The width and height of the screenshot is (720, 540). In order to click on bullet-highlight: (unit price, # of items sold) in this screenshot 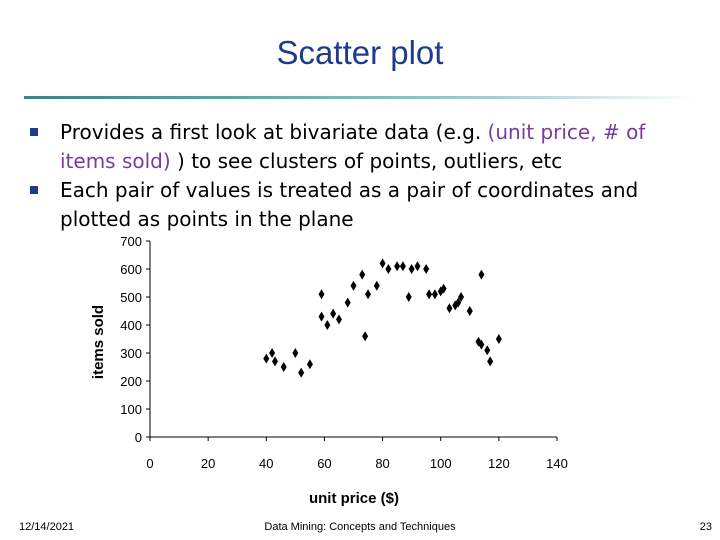, I will do `click(353, 146)`.